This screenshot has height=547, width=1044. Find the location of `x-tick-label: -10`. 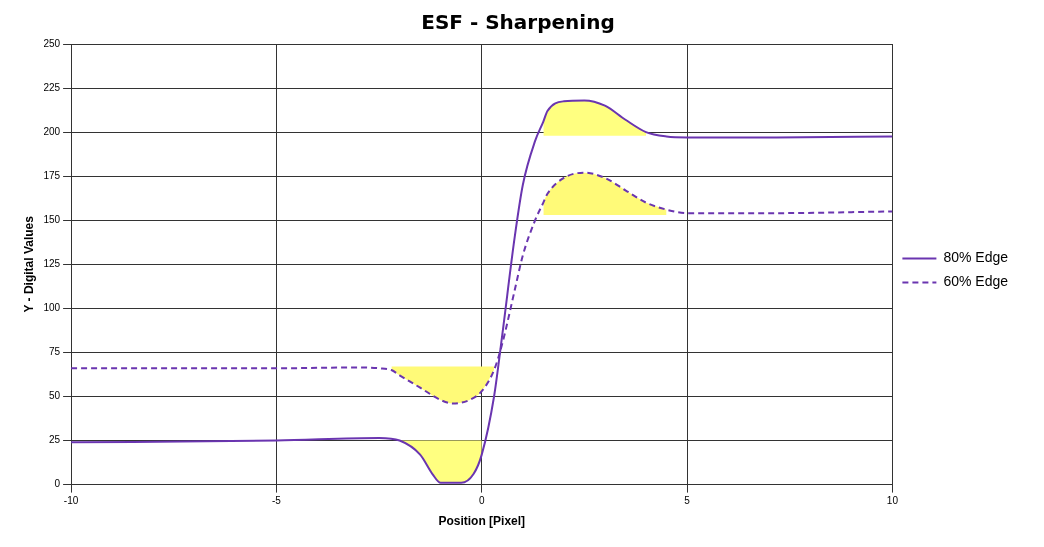

x-tick-label: -10 is located at coordinates (71, 501).